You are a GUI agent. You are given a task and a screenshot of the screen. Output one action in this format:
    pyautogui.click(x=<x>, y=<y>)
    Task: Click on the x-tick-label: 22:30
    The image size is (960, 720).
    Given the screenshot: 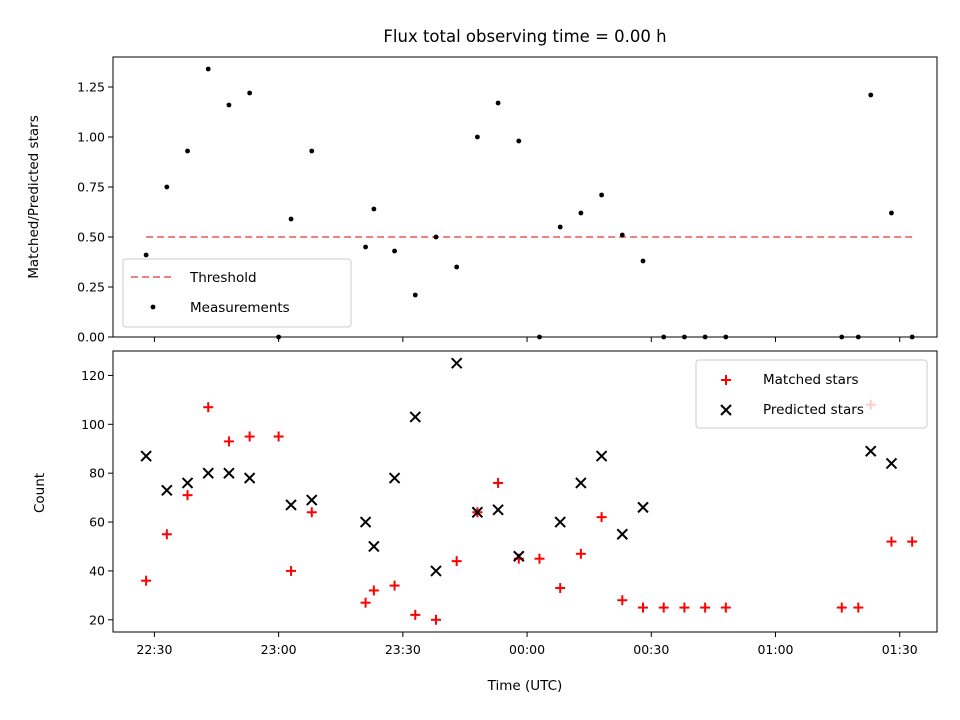 What is the action you would take?
    pyautogui.click(x=154, y=649)
    